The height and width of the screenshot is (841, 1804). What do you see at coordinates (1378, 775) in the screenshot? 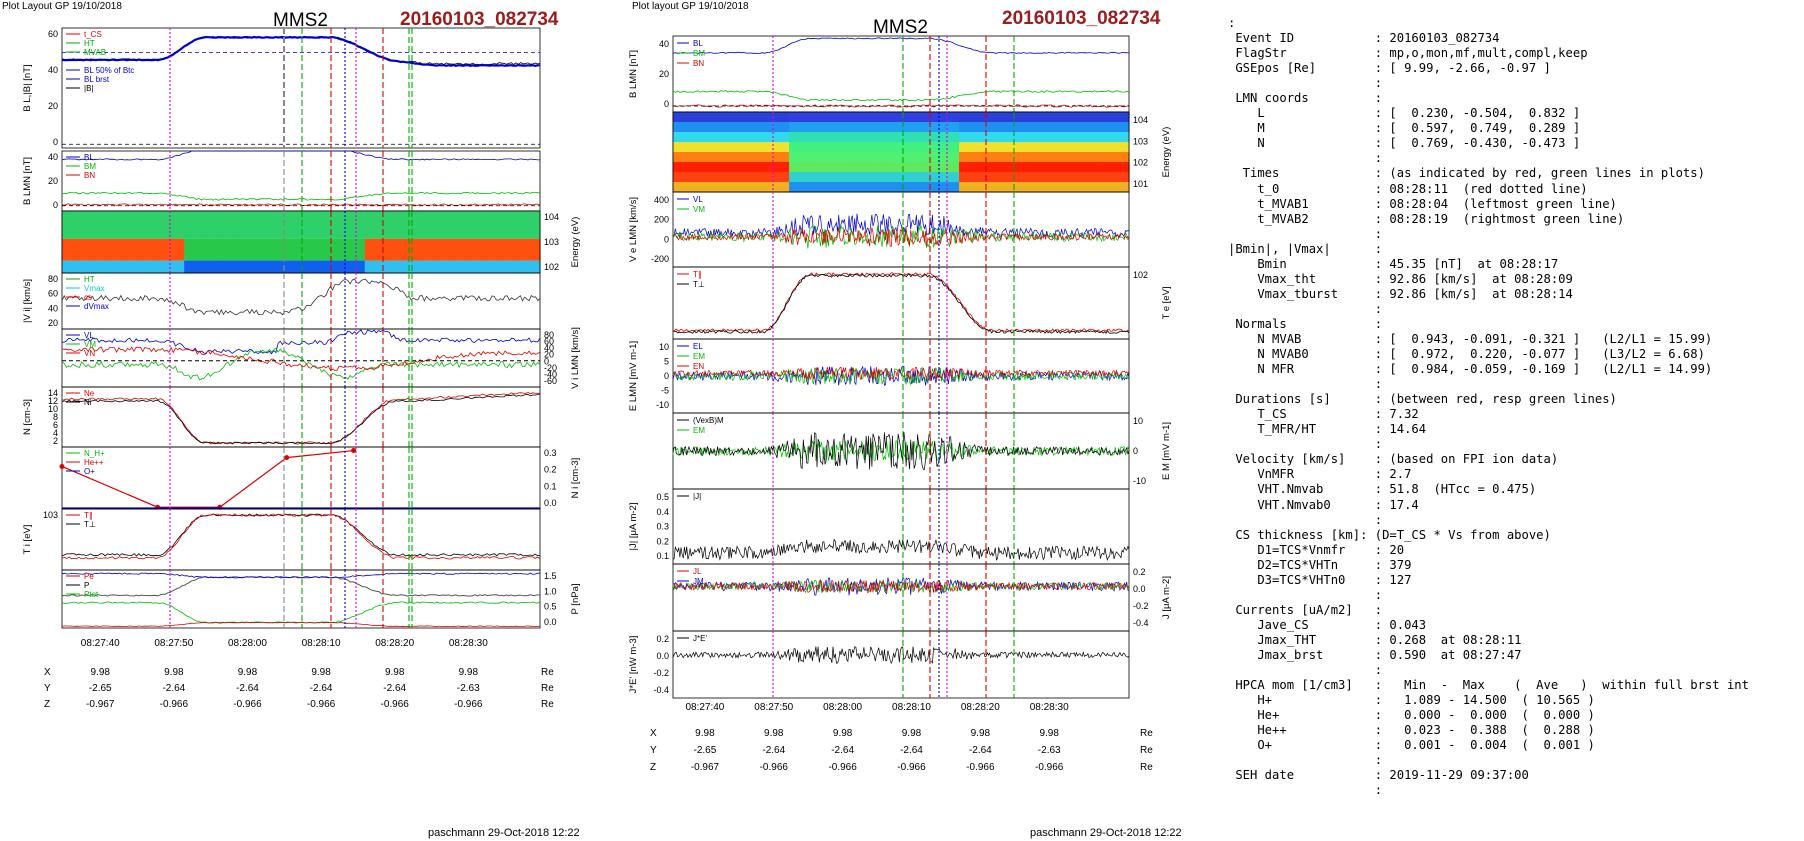
I see `info-line: SEH date : 2019-11-29 09:37:00` at bounding box center [1378, 775].